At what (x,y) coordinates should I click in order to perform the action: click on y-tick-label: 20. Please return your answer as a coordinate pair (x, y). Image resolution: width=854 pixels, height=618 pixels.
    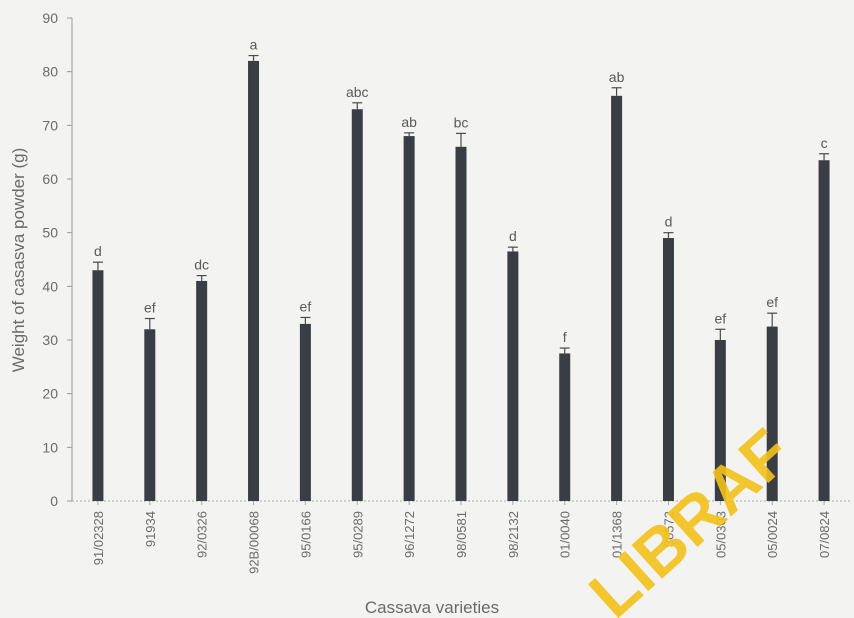
    Looking at the image, I should click on (50, 394).